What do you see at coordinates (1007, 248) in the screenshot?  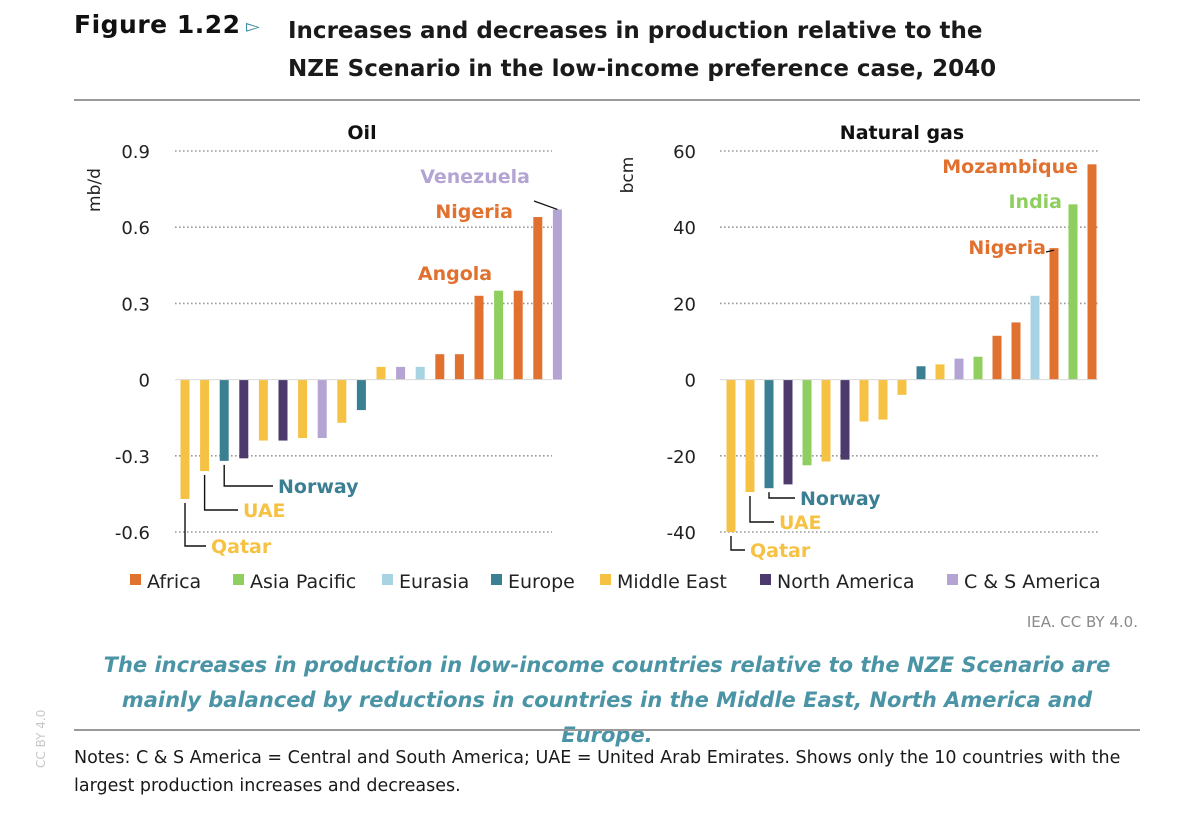 I see `annotation-label-1-2: Nigeria` at bounding box center [1007, 248].